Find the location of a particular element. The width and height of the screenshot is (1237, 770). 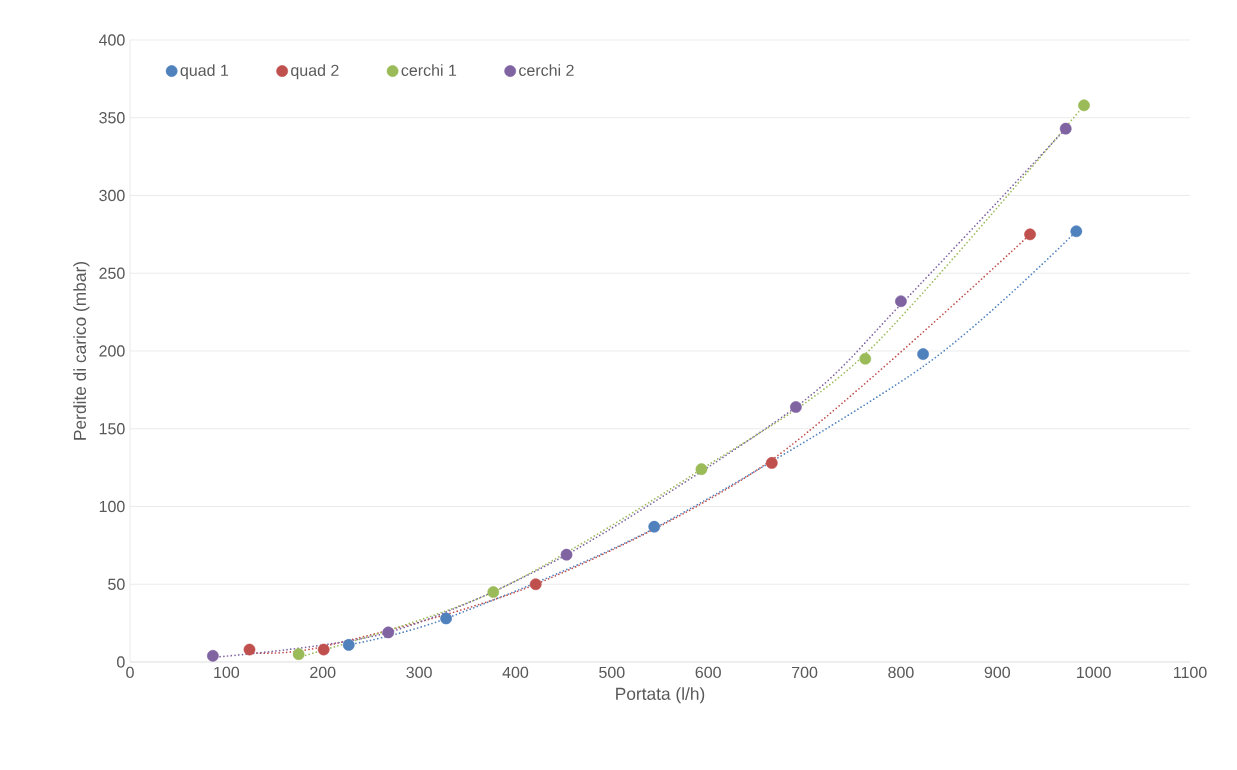

y-tick-label: 0 is located at coordinates (121, 662).